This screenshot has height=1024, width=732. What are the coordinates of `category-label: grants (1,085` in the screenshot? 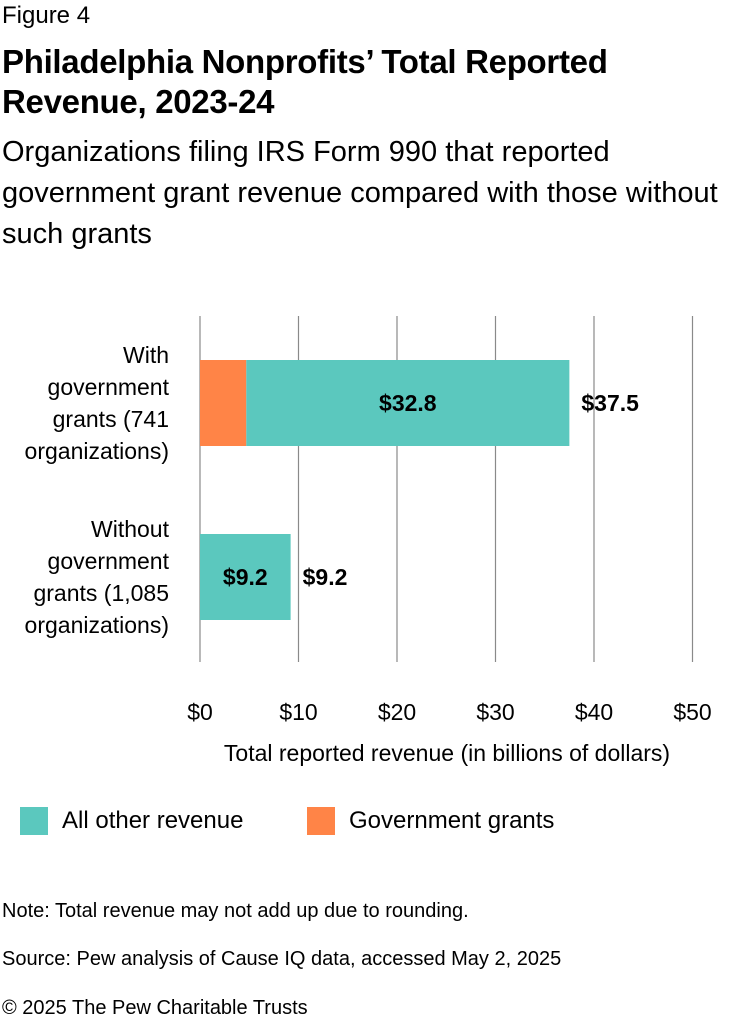 It's located at (101, 593).